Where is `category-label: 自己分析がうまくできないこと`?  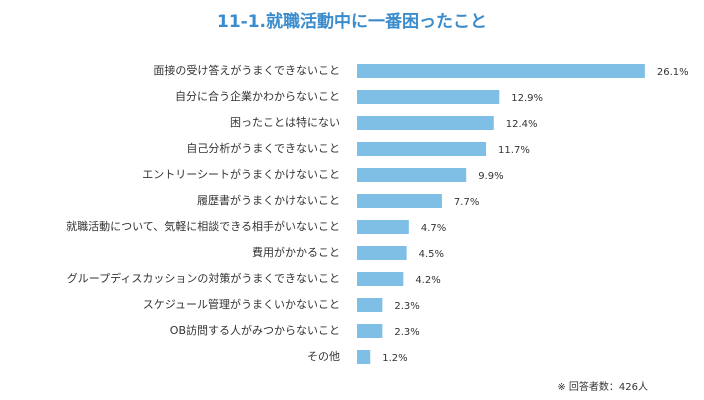
category-label: 自己分析がうまくできないこと is located at coordinates (263, 148).